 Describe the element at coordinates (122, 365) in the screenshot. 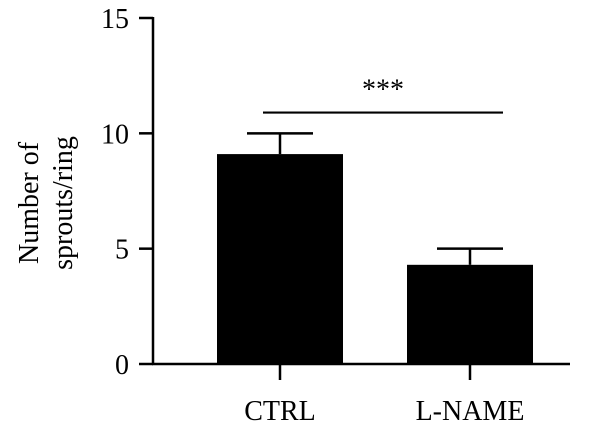

I see `y-tick-label: 0` at that location.